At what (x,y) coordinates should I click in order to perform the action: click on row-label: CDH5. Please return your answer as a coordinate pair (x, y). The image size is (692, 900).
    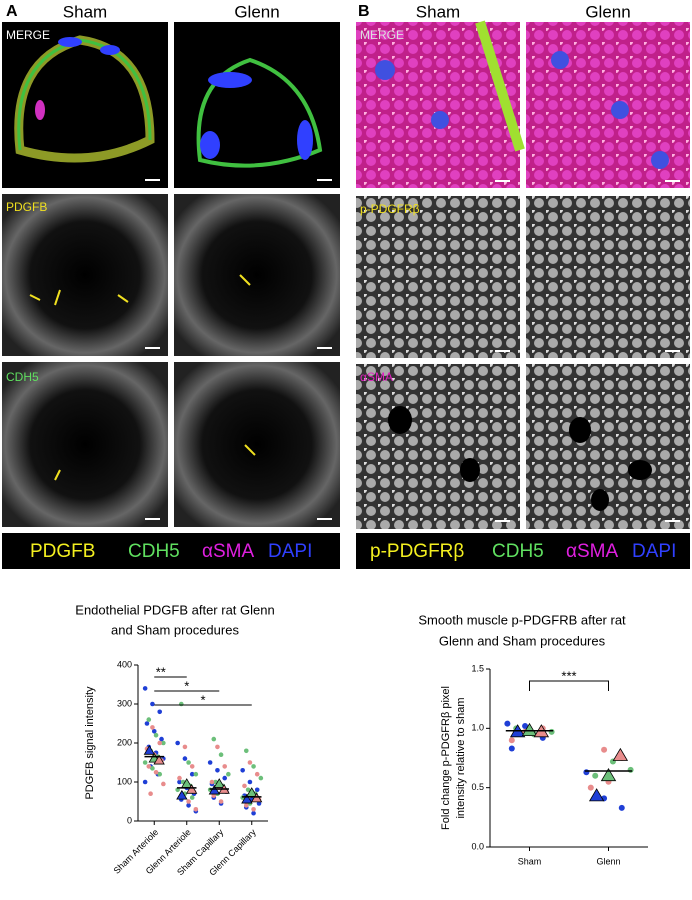
    Looking at the image, I should click on (22, 377).